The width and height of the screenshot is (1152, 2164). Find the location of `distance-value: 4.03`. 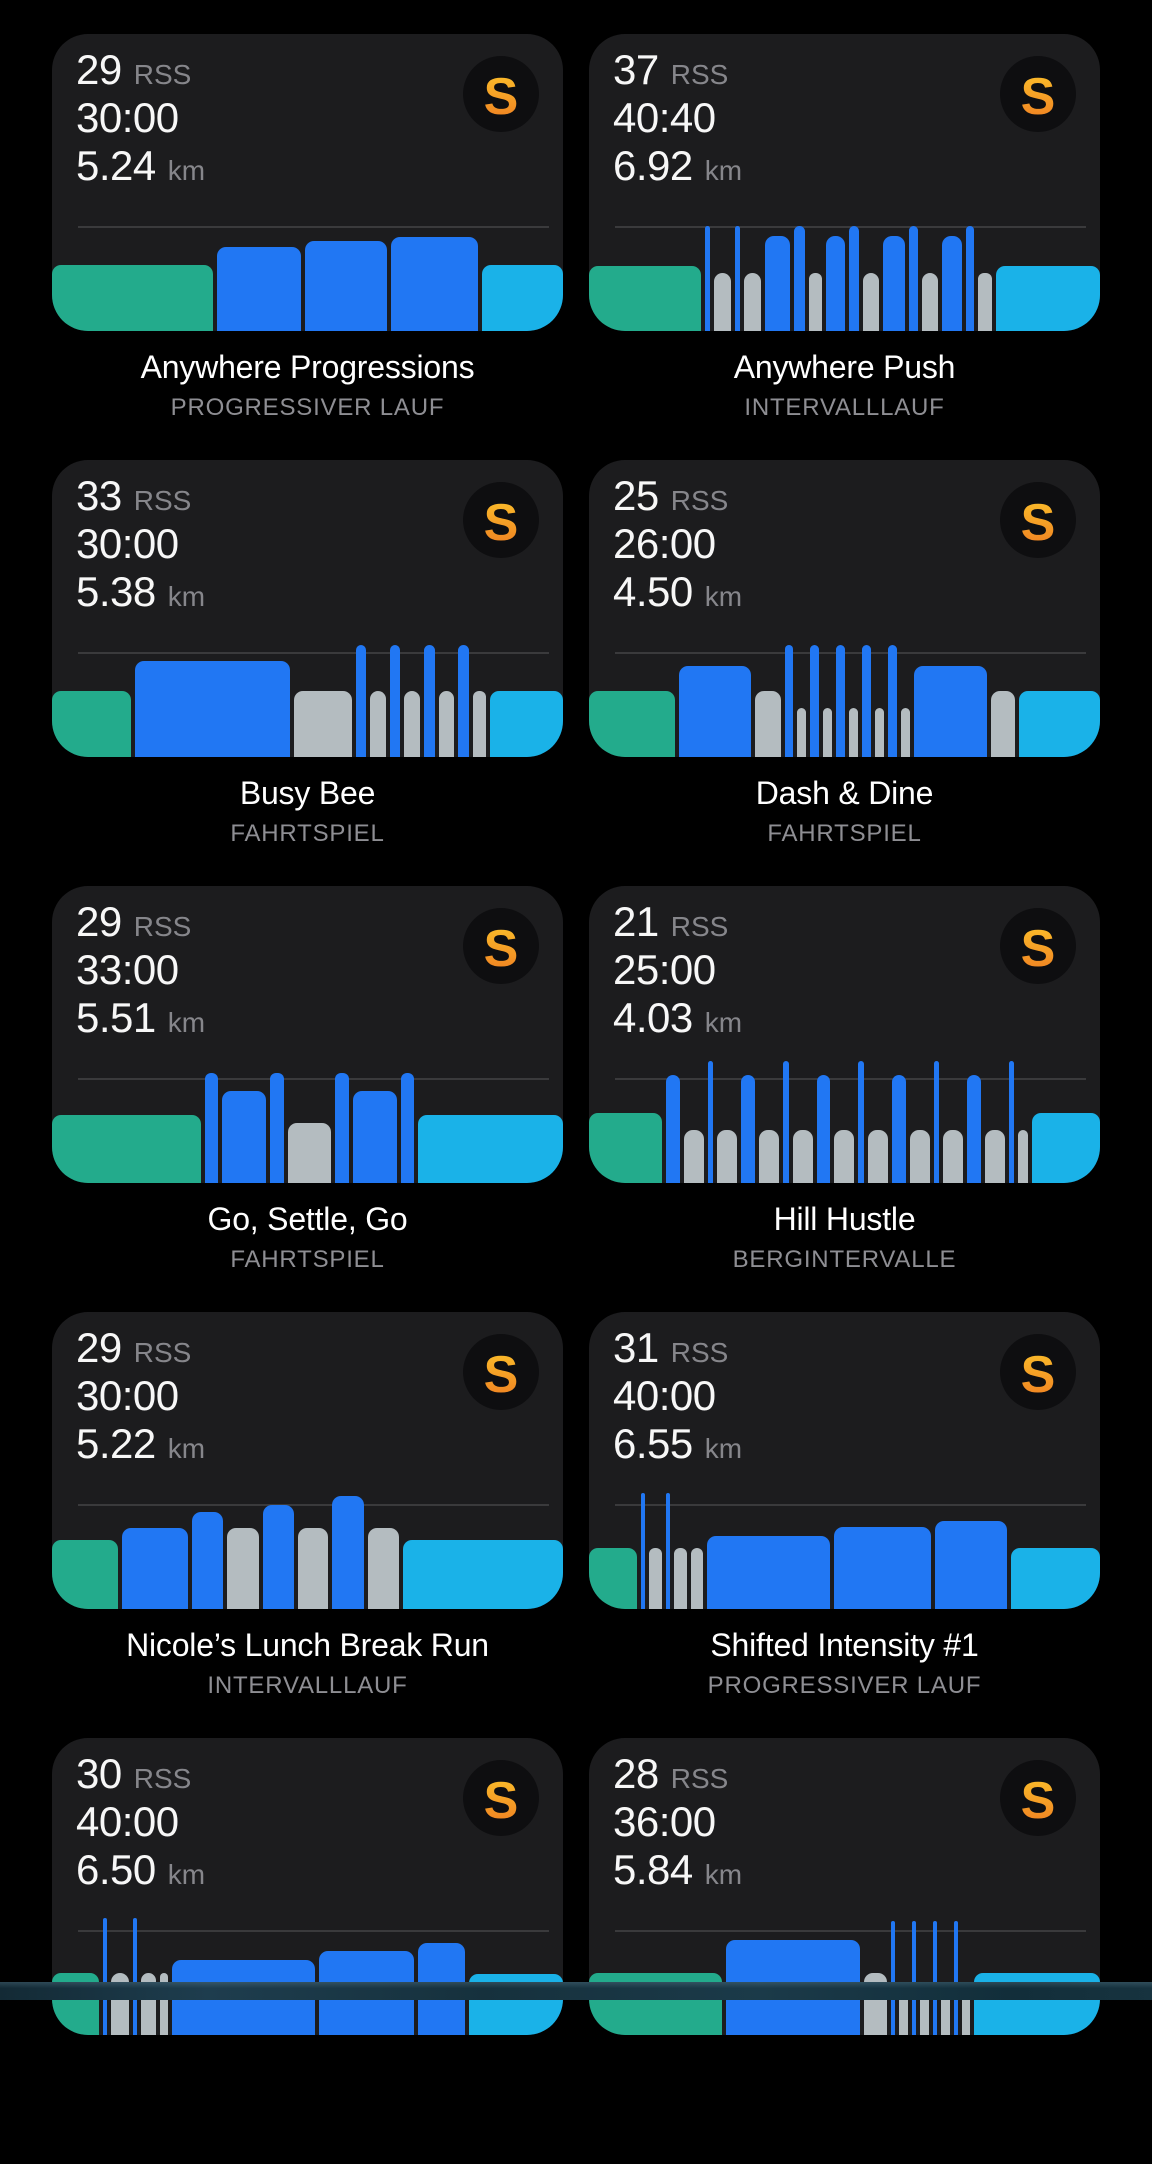

distance-value: 4.03 is located at coordinates (653, 1018).